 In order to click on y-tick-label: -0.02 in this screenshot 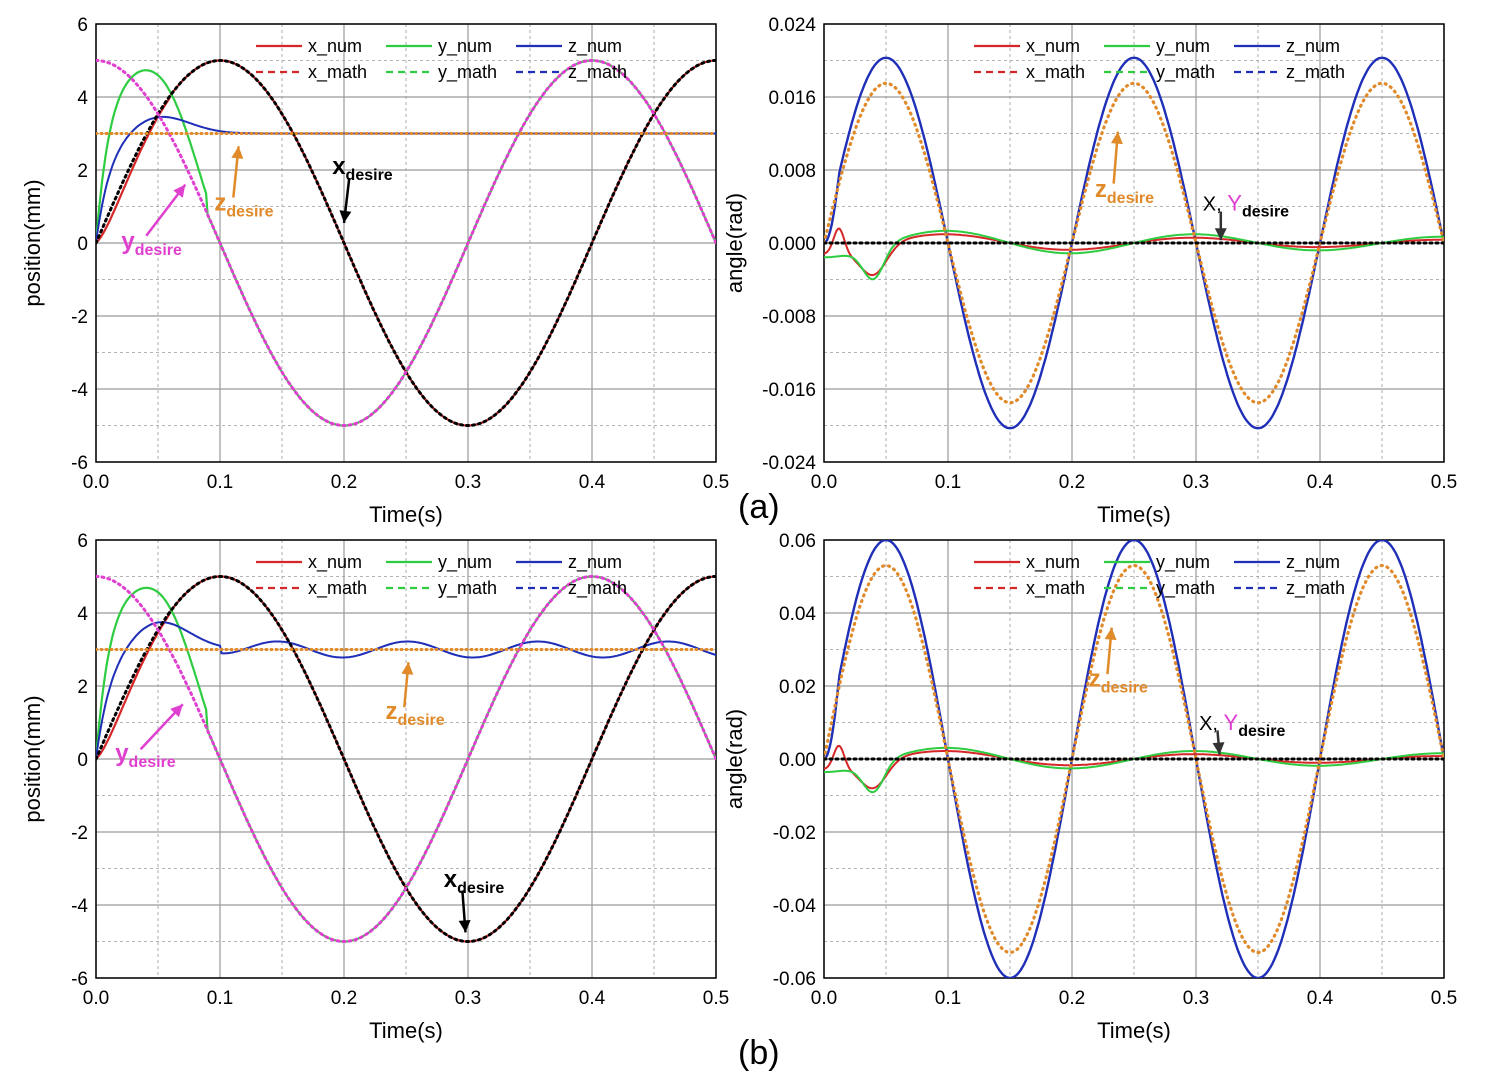, I will do `click(794, 833)`.